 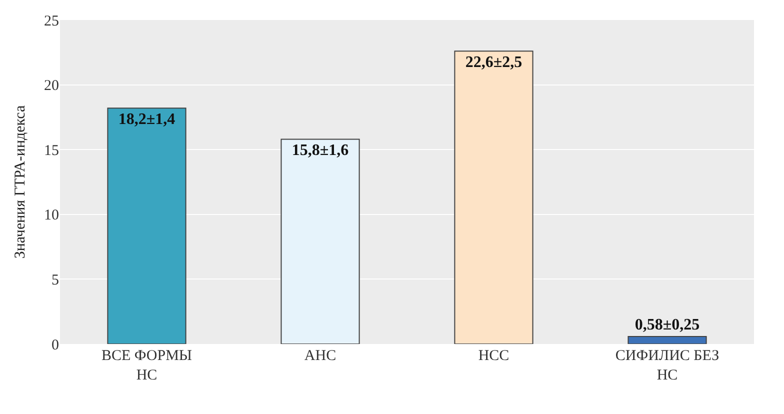 What do you see at coordinates (55, 280) in the screenshot?
I see `y-tick-label: 5` at bounding box center [55, 280].